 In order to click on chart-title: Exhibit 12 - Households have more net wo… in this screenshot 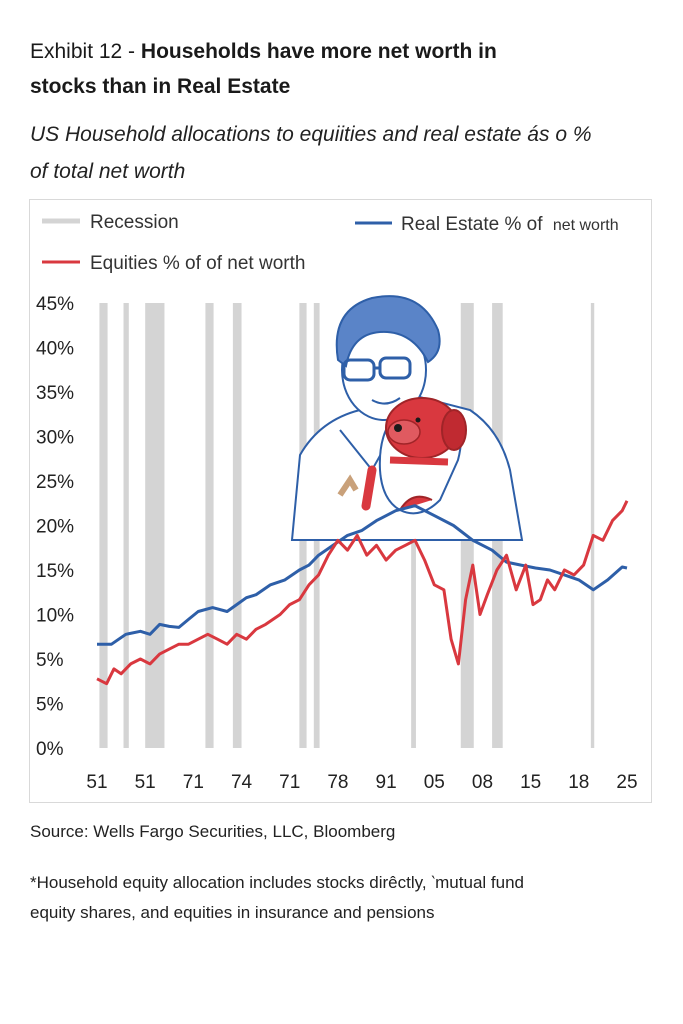, I will do `click(345, 69)`.